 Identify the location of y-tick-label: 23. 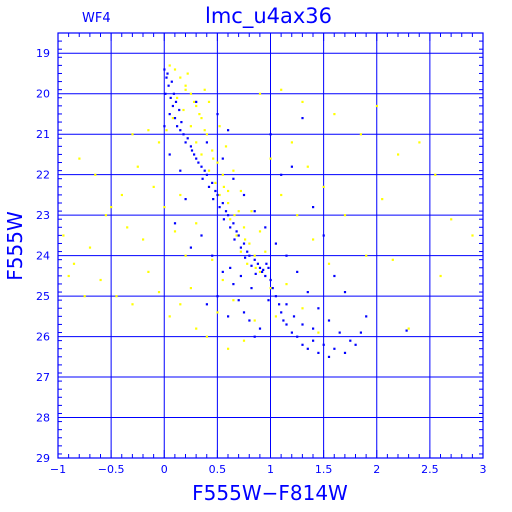
(43, 215).